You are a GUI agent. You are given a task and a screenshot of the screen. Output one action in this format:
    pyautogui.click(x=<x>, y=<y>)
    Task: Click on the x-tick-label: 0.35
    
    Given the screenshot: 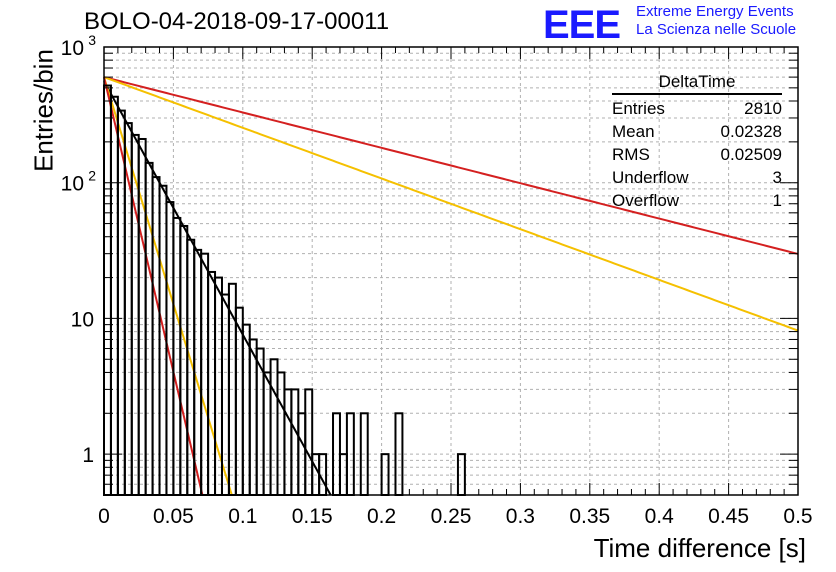 What is the action you would take?
    pyautogui.click(x=589, y=516)
    